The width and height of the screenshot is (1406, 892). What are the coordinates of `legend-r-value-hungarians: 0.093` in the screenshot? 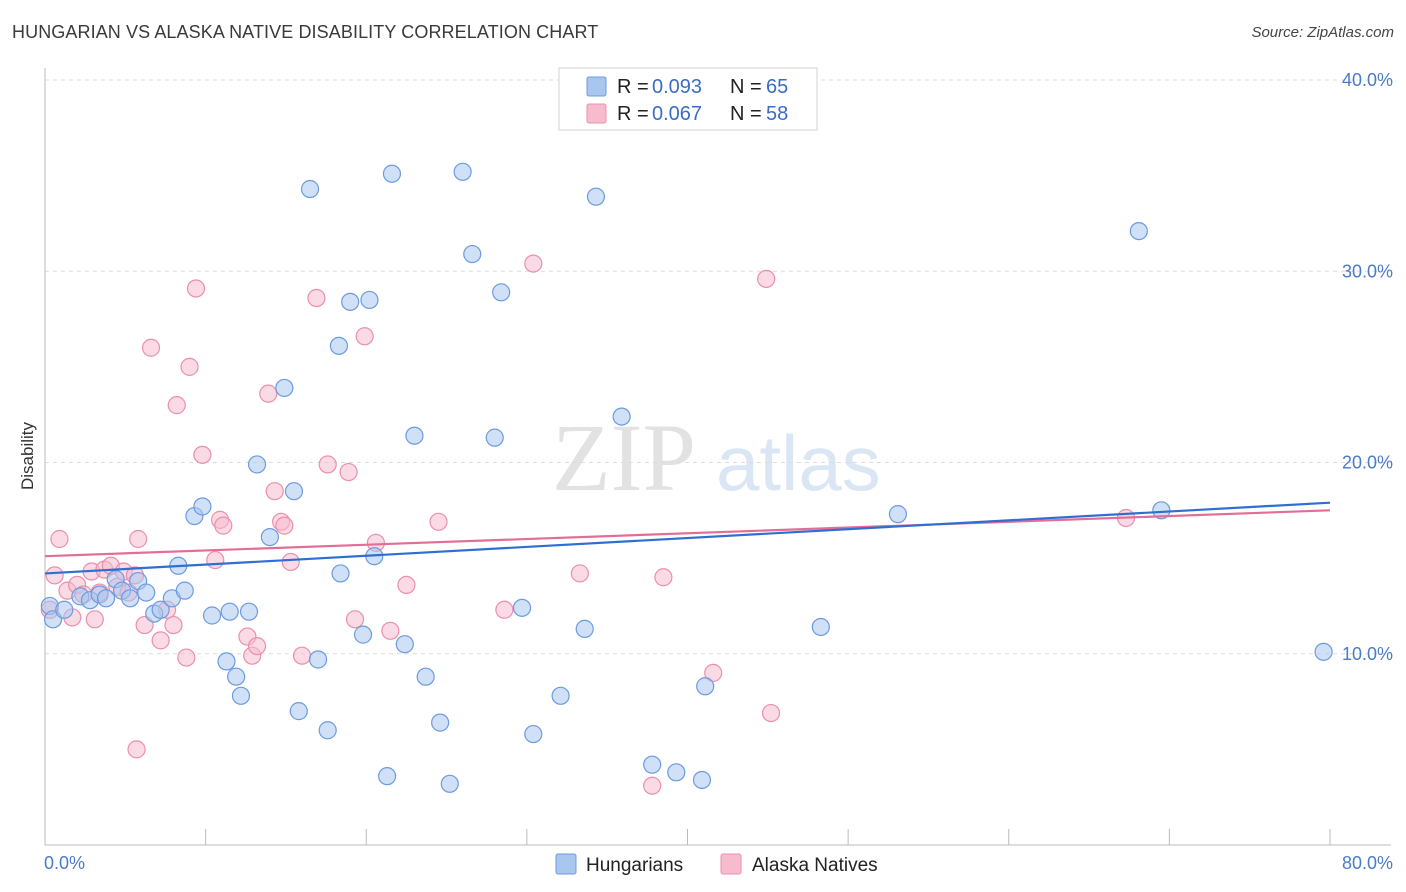 It's located at (677, 87).